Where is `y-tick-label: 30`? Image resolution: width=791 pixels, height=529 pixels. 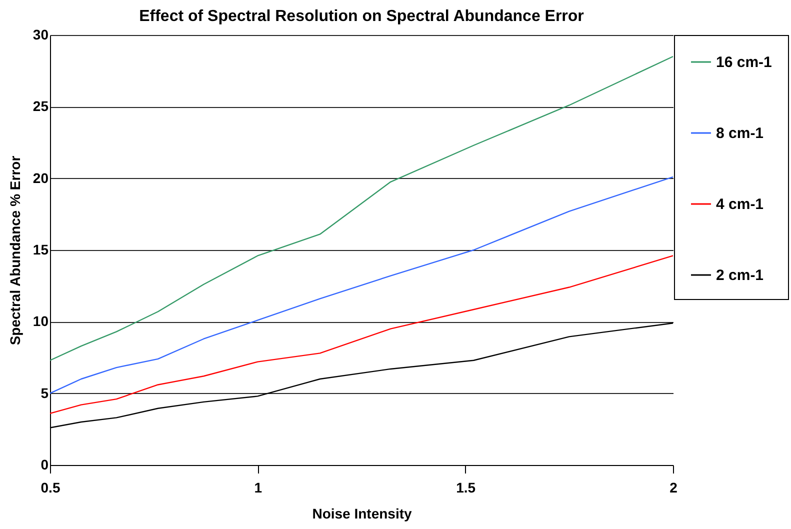 y-tick-label: 30 is located at coordinates (40, 34).